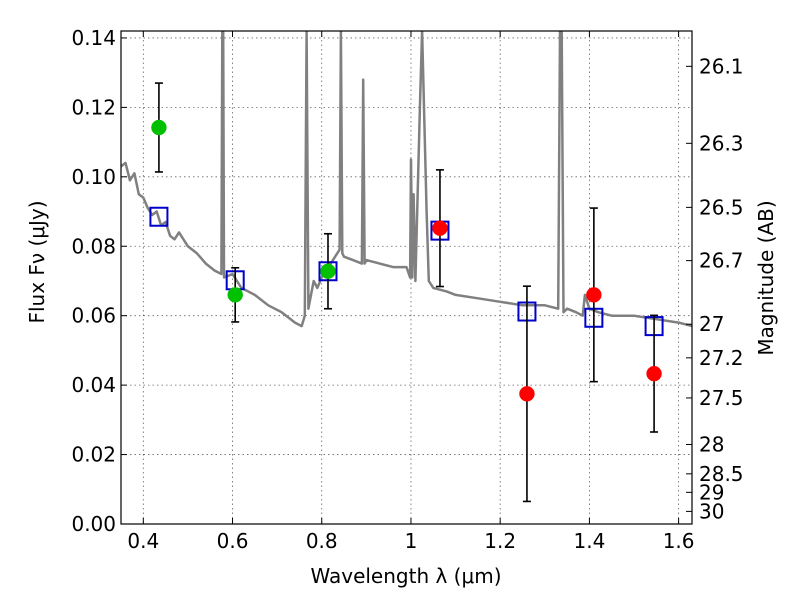 This screenshot has width=800, height=600. Describe the element at coordinates (721, 143) in the screenshot. I see `right-tick-label: 26.3` at that location.